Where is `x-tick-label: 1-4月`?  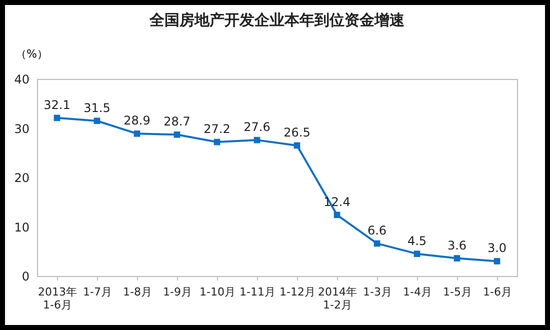
x-tick-label: 1-4月 is located at coordinates (417, 292).